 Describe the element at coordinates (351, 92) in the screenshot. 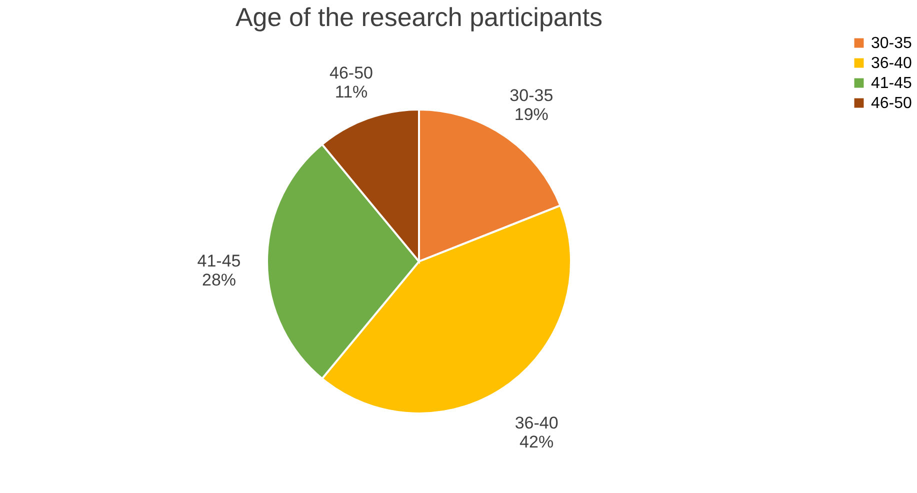

I see `data-label: 11%` at that location.